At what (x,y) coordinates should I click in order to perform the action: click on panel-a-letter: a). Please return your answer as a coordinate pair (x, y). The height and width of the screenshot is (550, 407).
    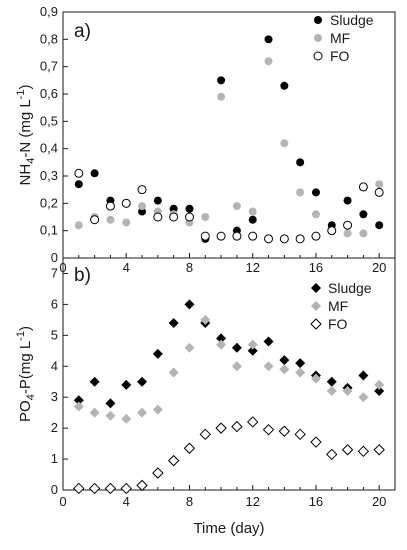
    Looking at the image, I should click on (82, 31).